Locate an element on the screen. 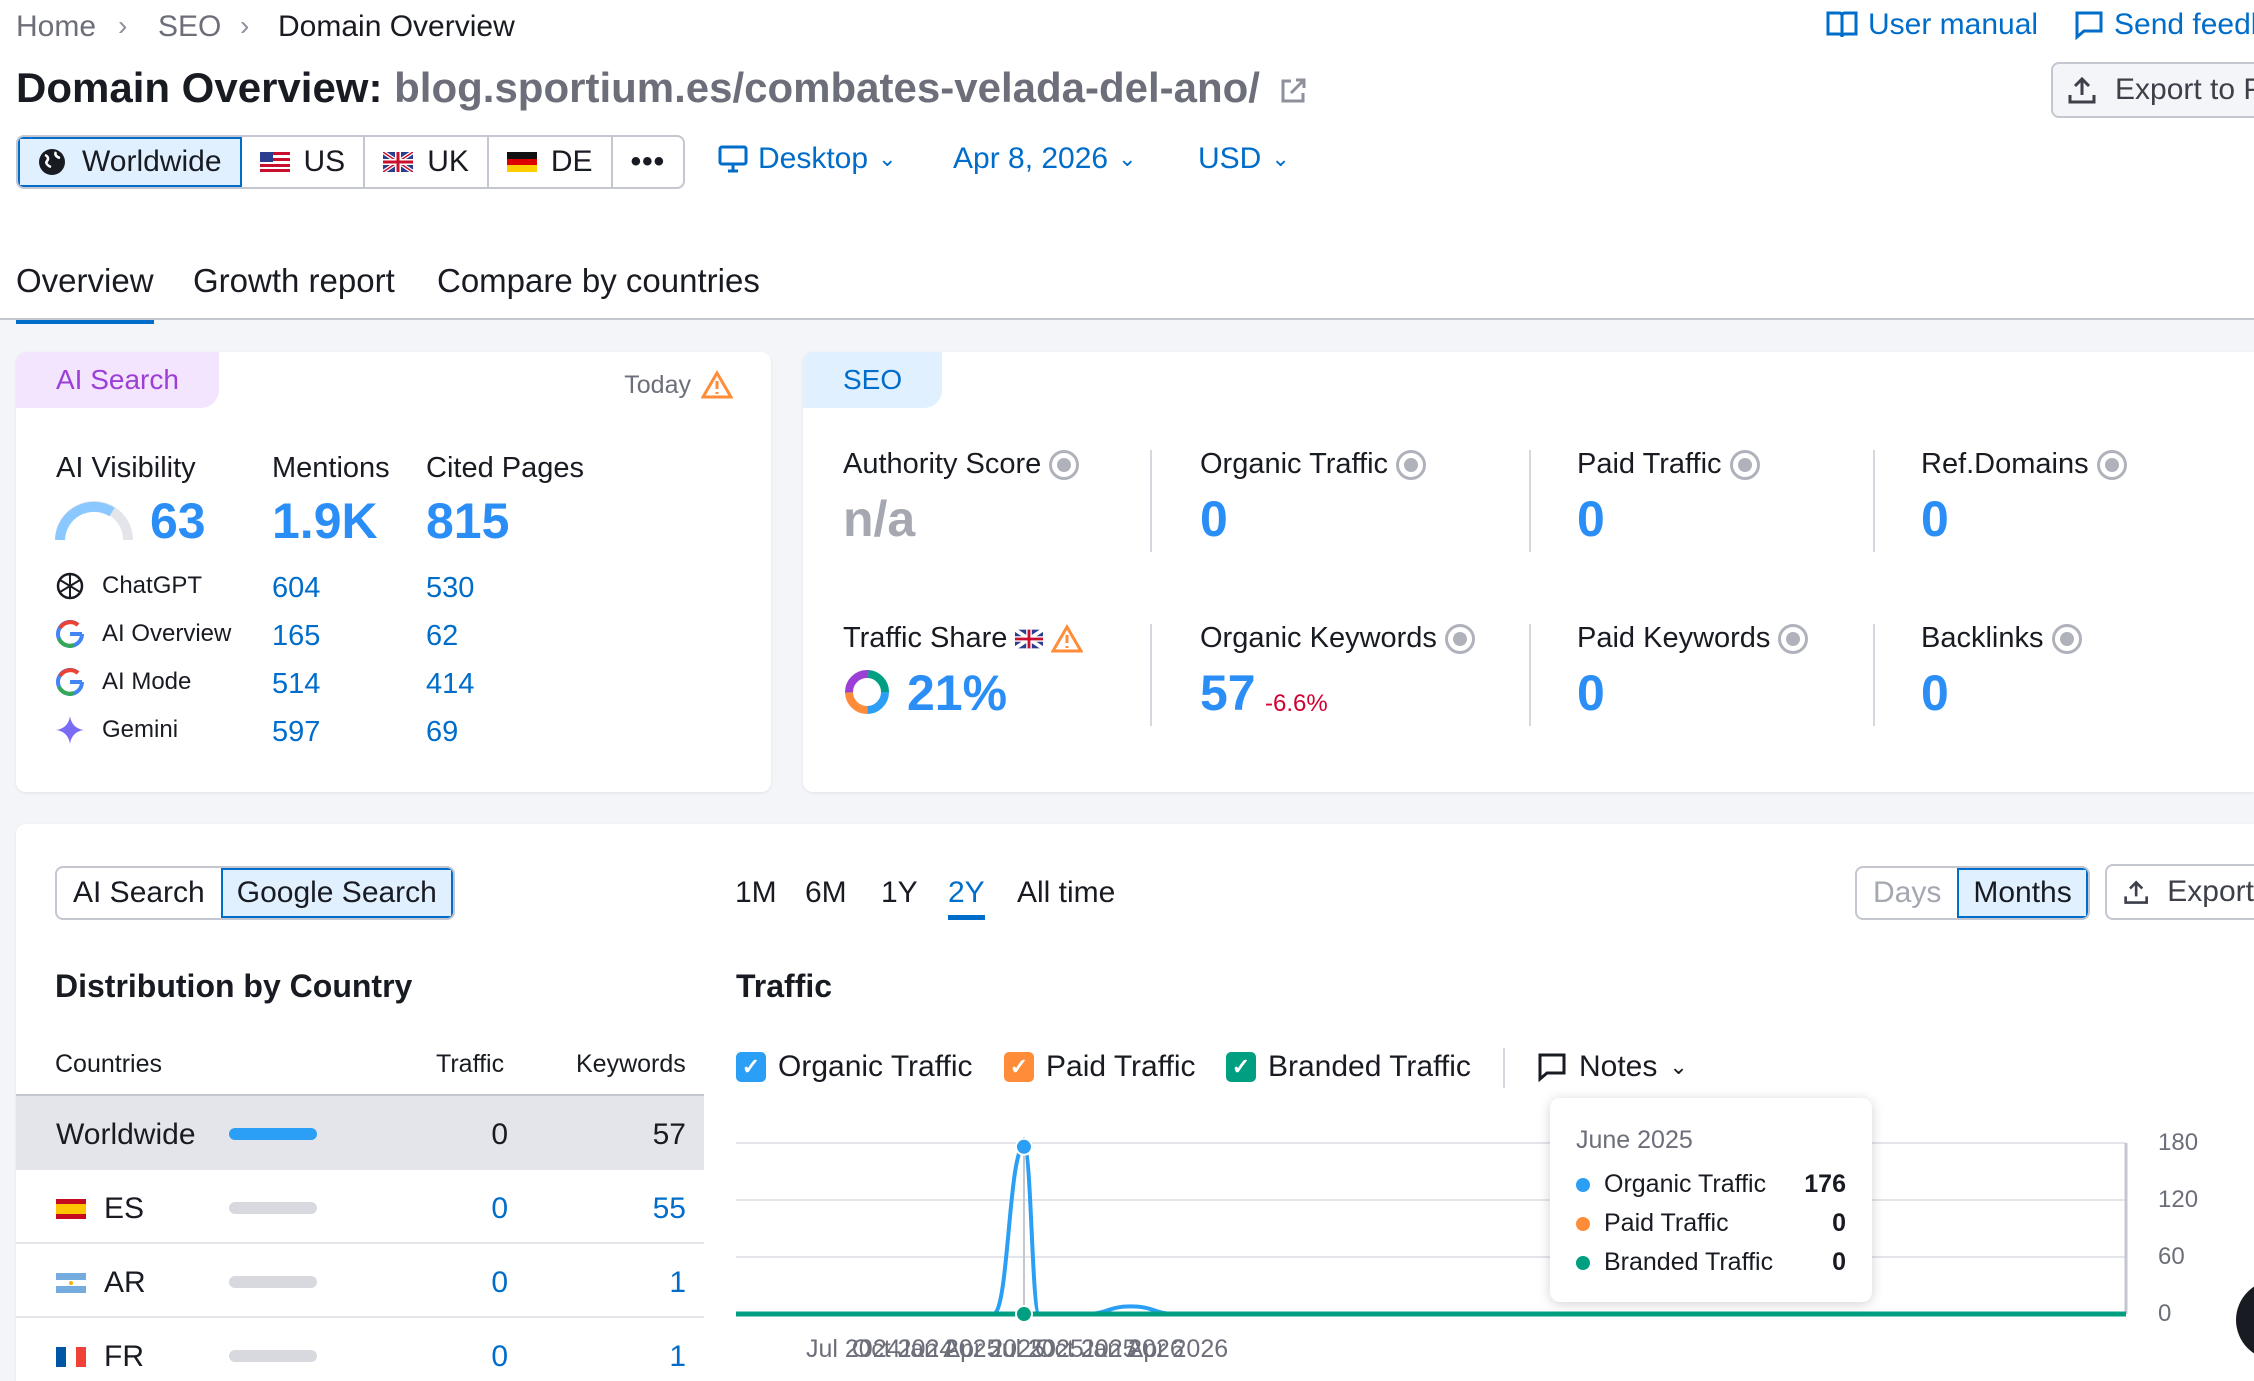  tab-growth-report: Growth report is located at coordinates (294, 280).